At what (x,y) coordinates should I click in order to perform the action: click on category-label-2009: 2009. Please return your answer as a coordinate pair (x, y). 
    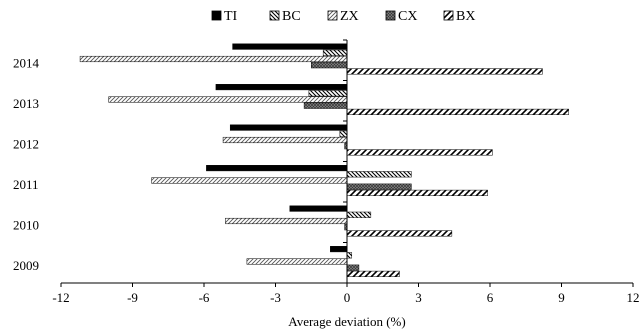
    Looking at the image, I should click on (26, 265).